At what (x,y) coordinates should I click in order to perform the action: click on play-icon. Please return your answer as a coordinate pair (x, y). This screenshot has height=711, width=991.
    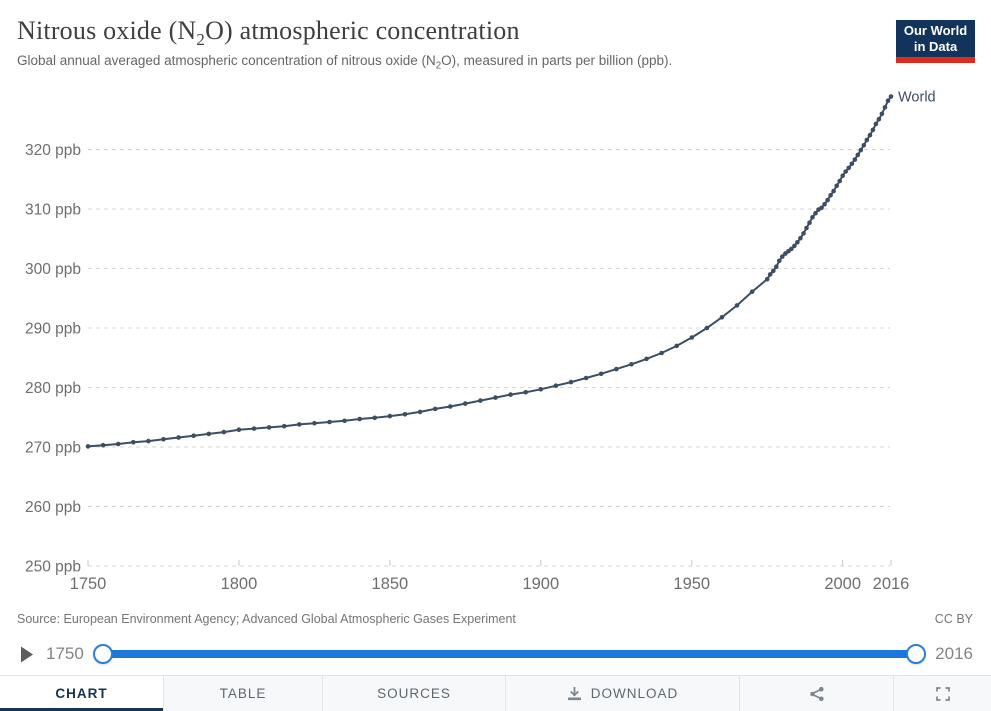
    Looking at the image, I should click on (27, 654).